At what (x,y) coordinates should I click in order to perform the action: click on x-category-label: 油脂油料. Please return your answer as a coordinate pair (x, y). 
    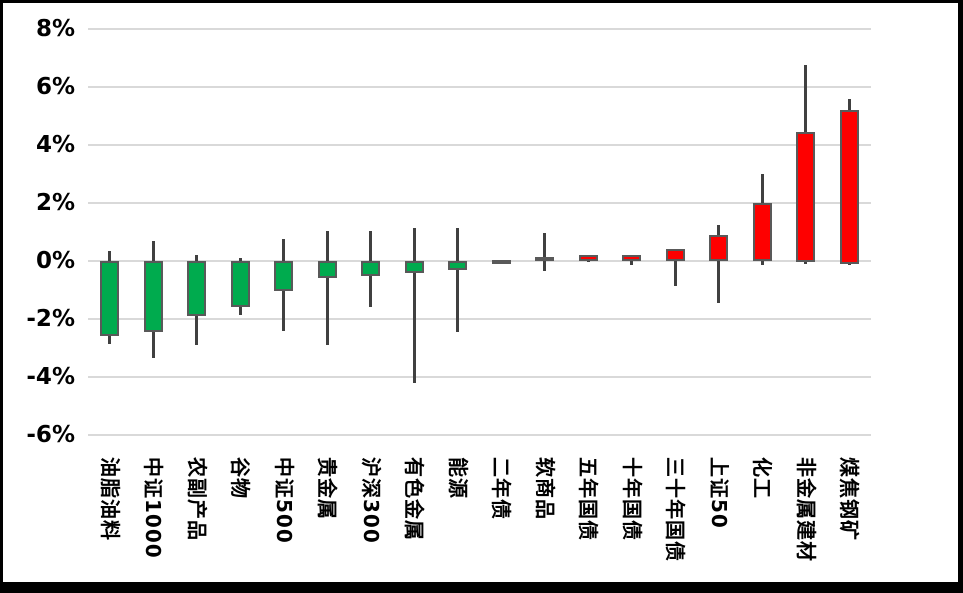
    Looking at the image, I should click on (109, 499).